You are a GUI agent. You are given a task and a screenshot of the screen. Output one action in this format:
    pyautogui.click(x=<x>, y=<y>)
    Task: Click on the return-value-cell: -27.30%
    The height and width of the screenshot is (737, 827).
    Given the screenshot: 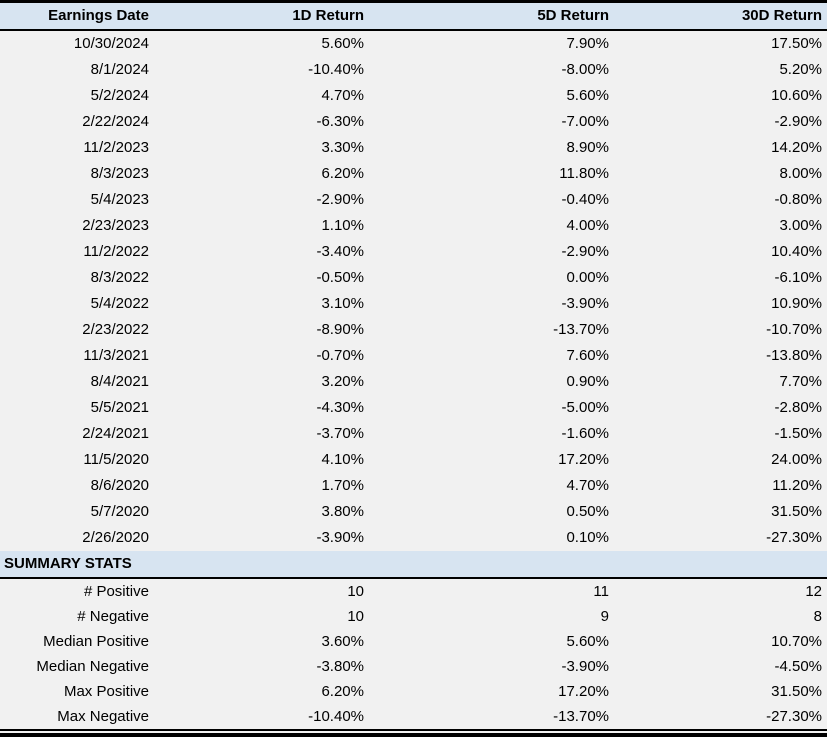 What is the action you would take?
    pyautogui.click(x=794, y=537)
    